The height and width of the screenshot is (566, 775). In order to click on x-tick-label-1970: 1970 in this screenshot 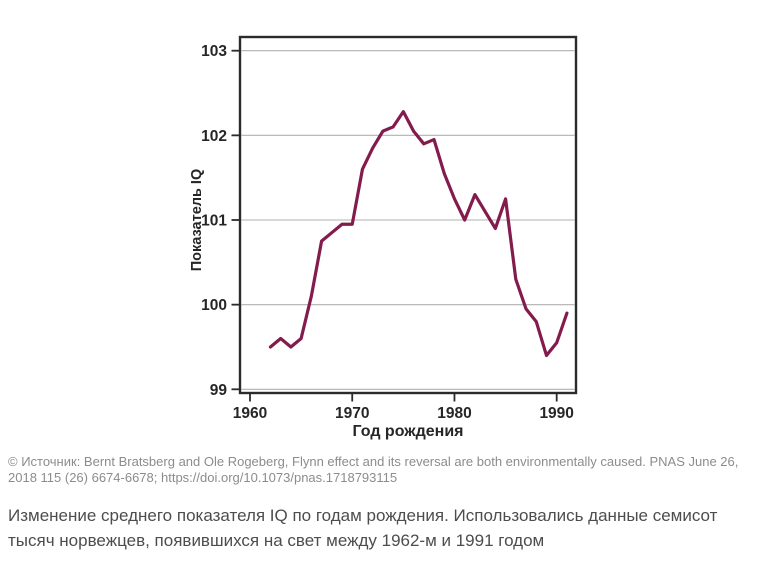, I will do `click(352, 413)`.